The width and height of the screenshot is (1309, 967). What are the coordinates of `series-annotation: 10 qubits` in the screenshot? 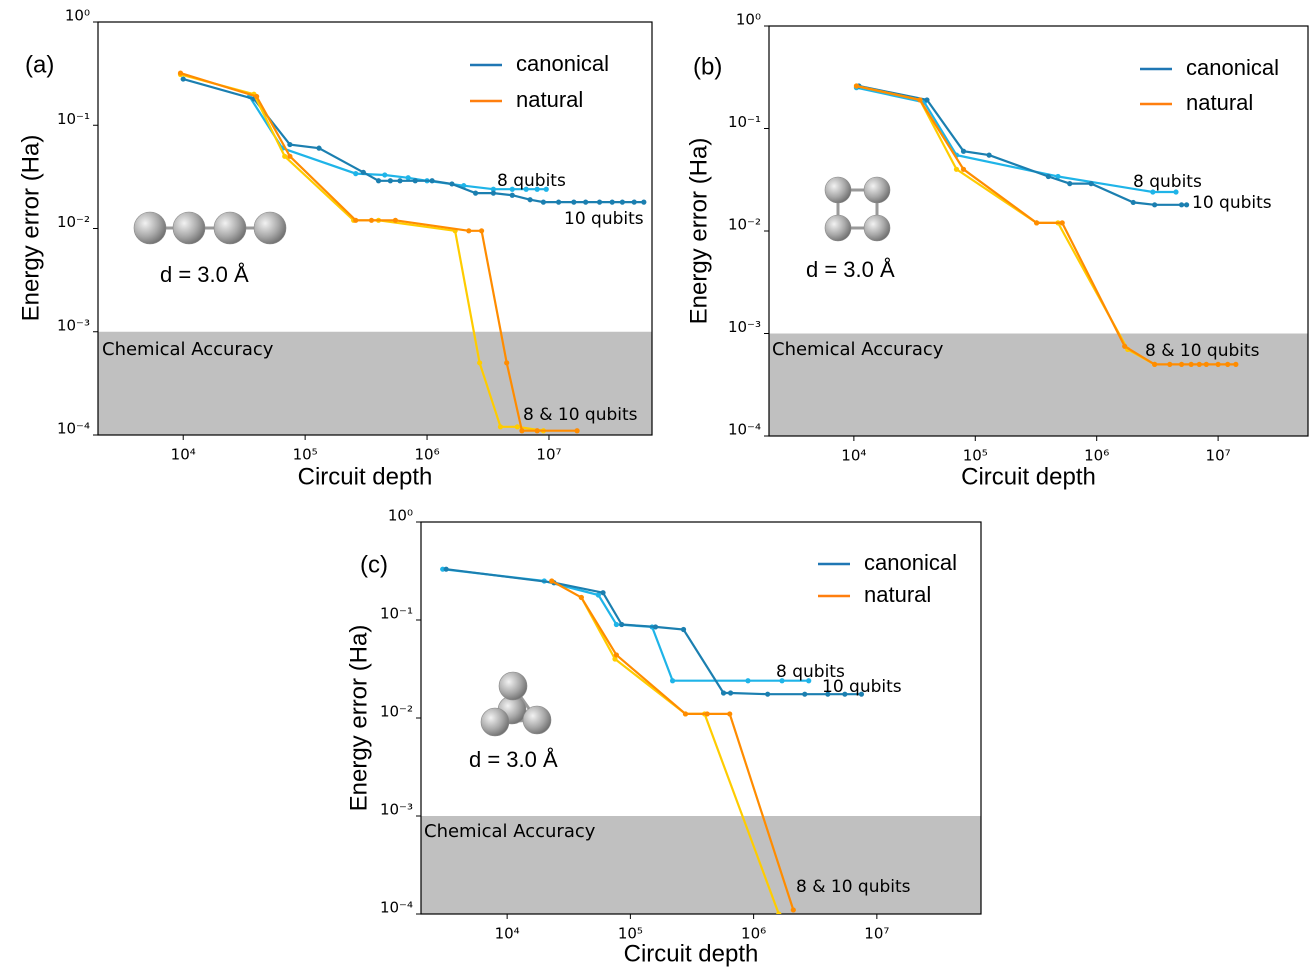 It's located at (862, 687).